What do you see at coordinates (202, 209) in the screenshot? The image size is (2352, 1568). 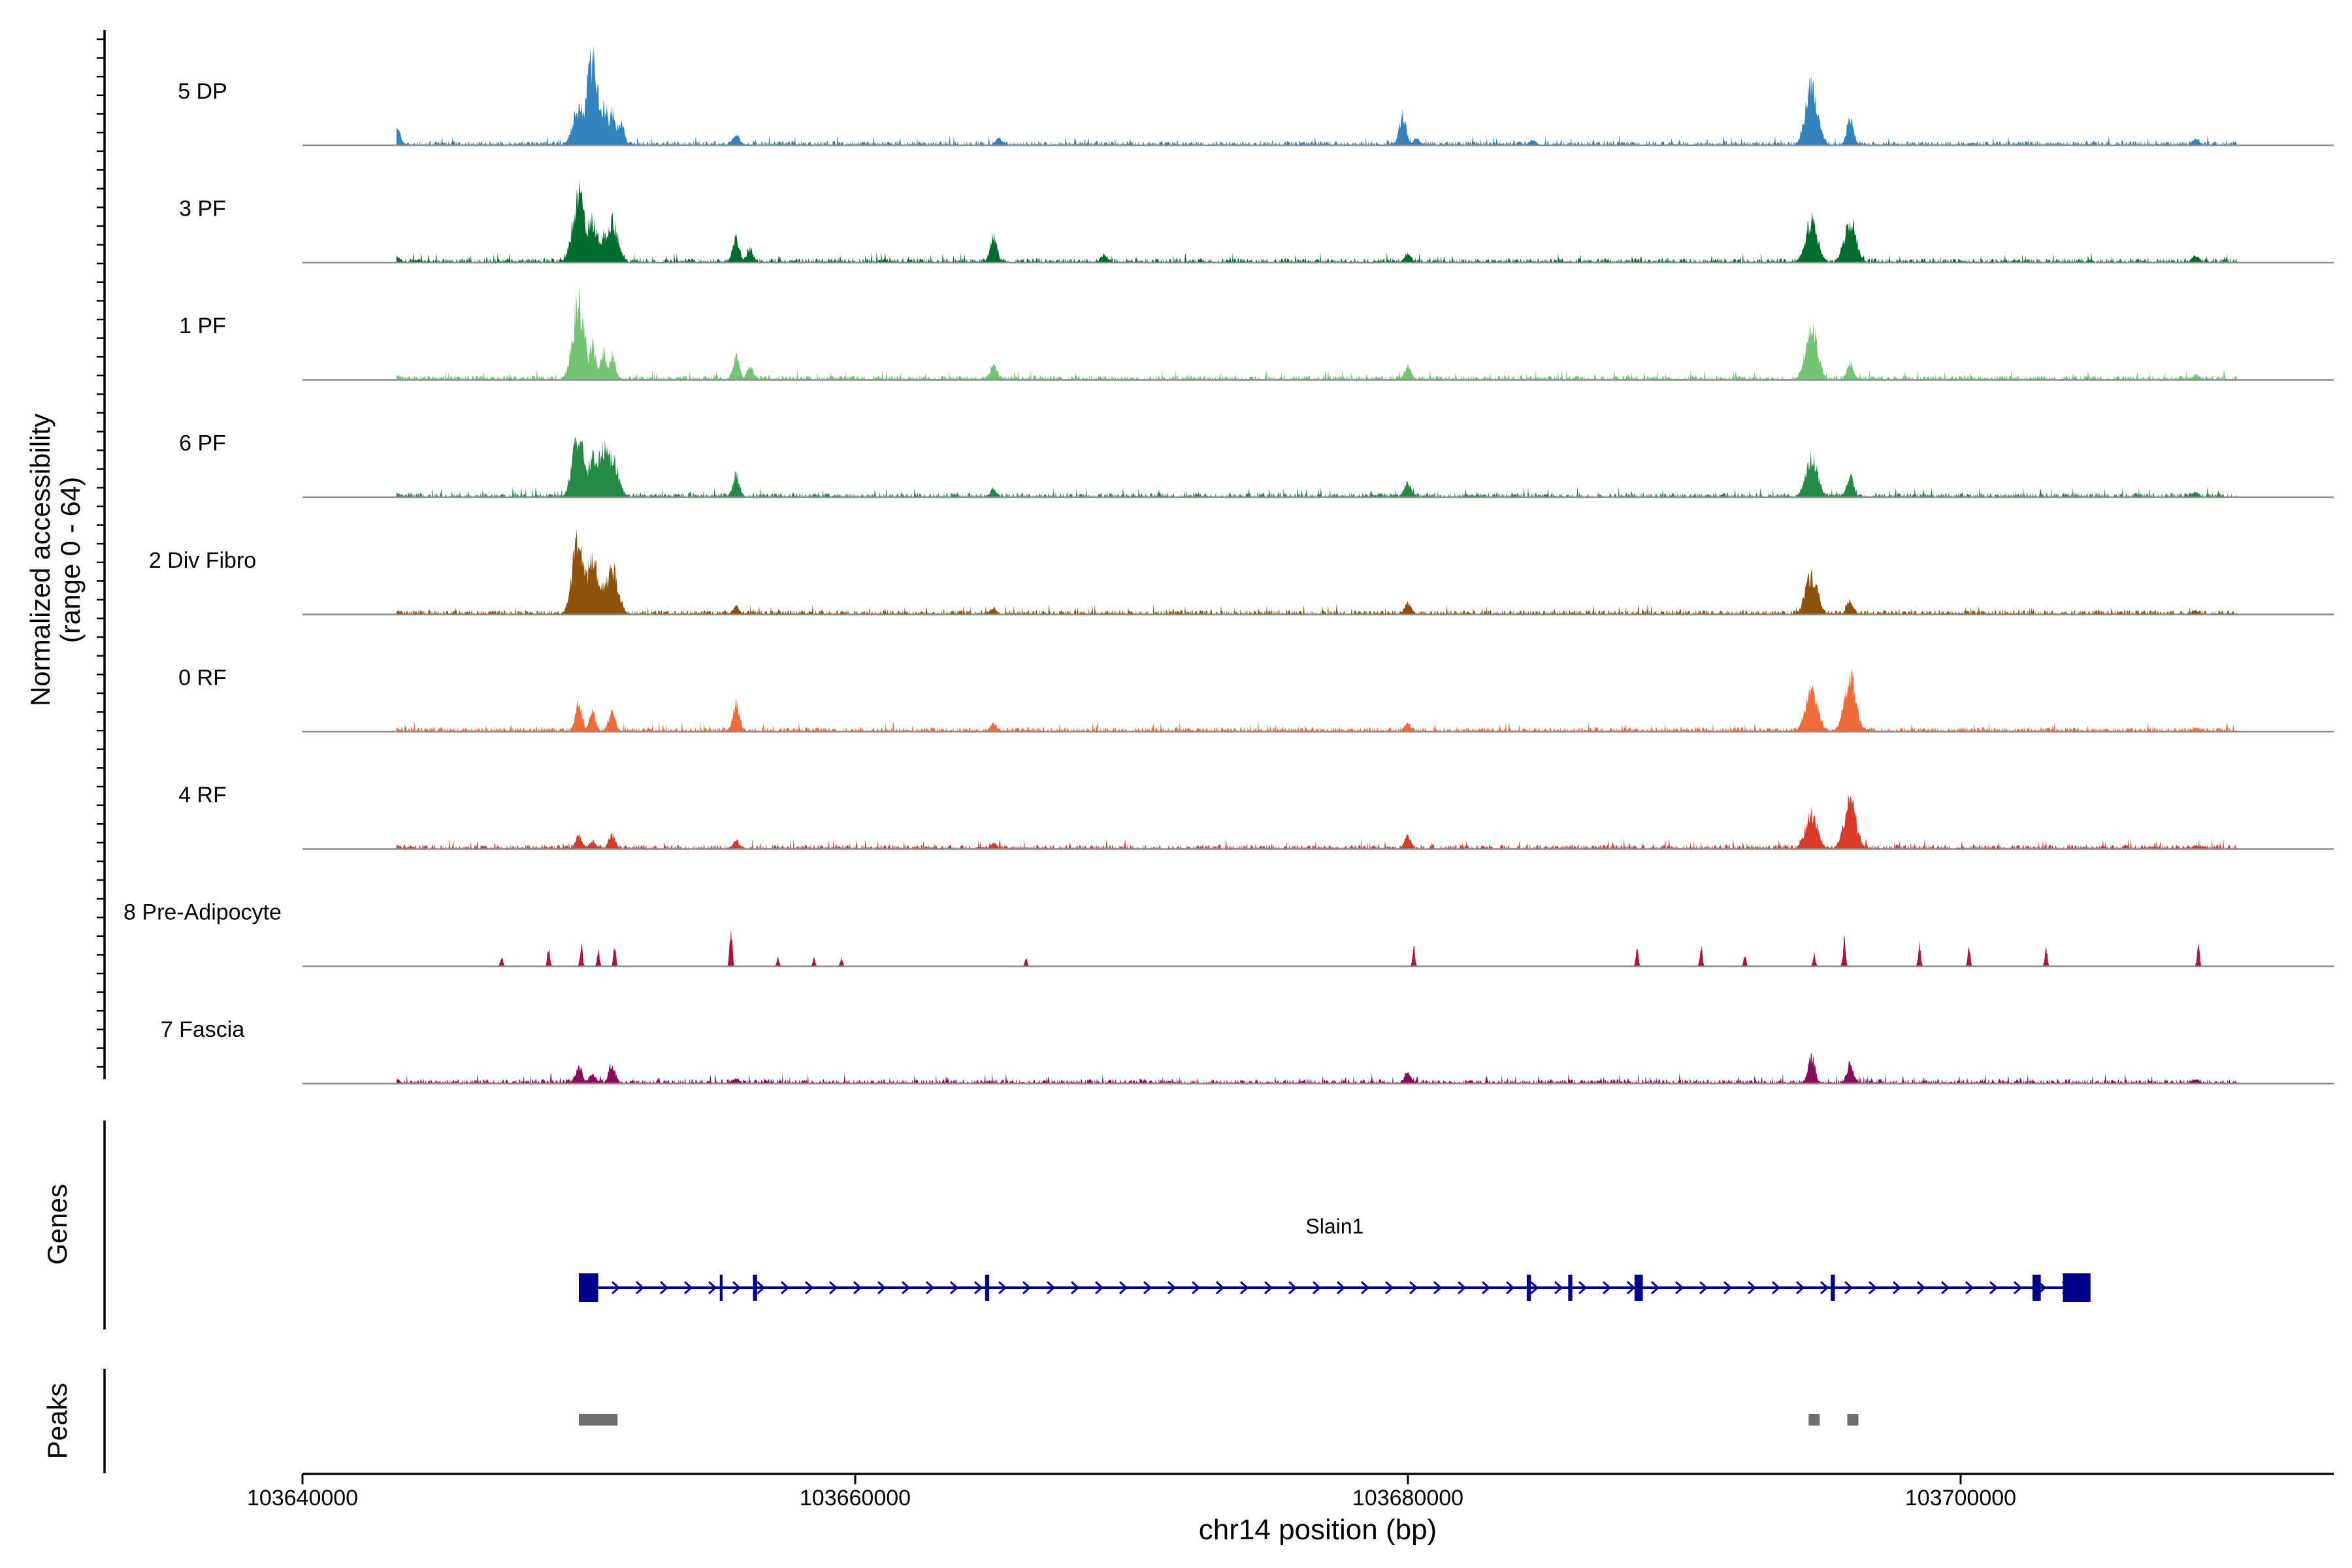 I see `track-label: 3 PF` at bounding box center [202, 209].